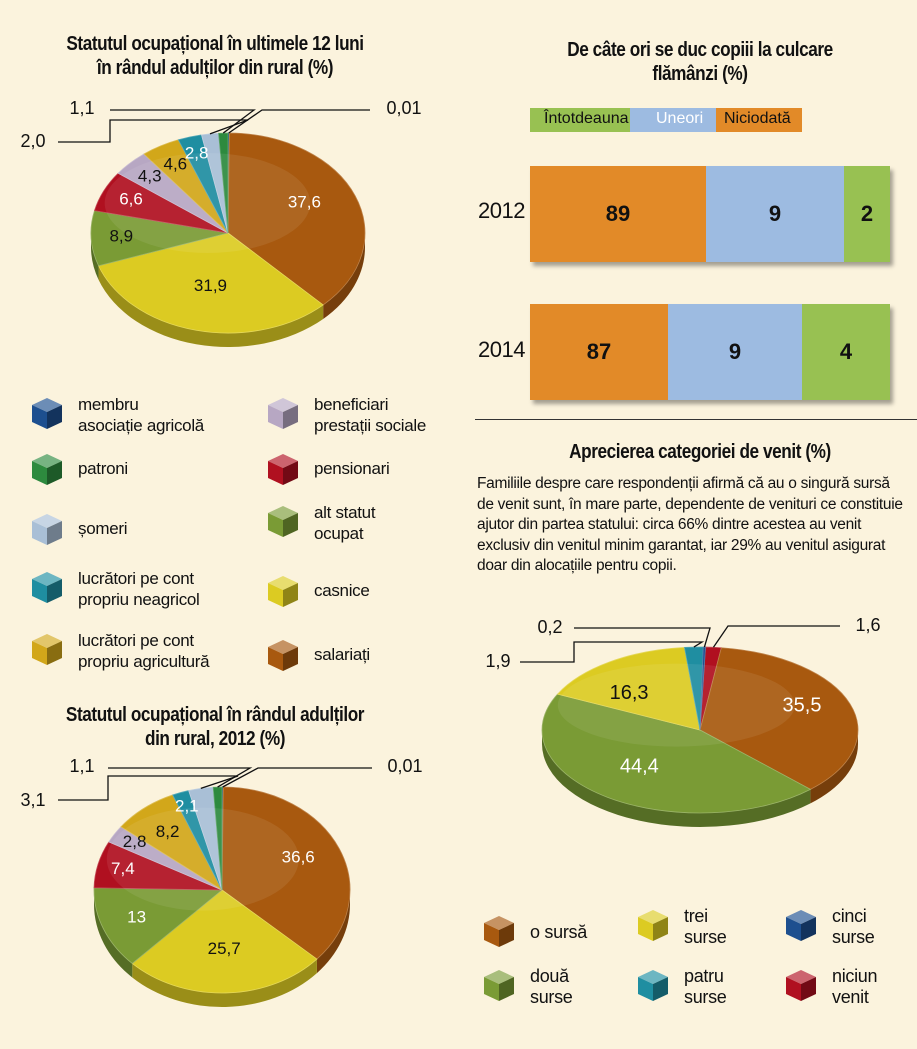 The width and height of the screenshot is (917, 1049). What do you see at coordinates (136, 578) in the screenshot?
I see `legend-label-line1: lucrători pe cont` at bounding box center [136, 578].